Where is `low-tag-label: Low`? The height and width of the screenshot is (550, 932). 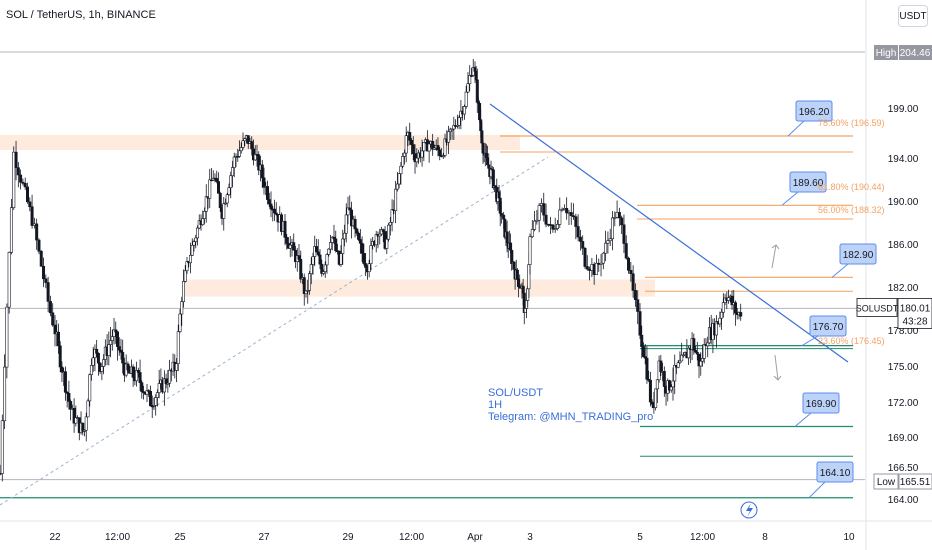 low-tag-label: Low is located at coordinates (886, 482).